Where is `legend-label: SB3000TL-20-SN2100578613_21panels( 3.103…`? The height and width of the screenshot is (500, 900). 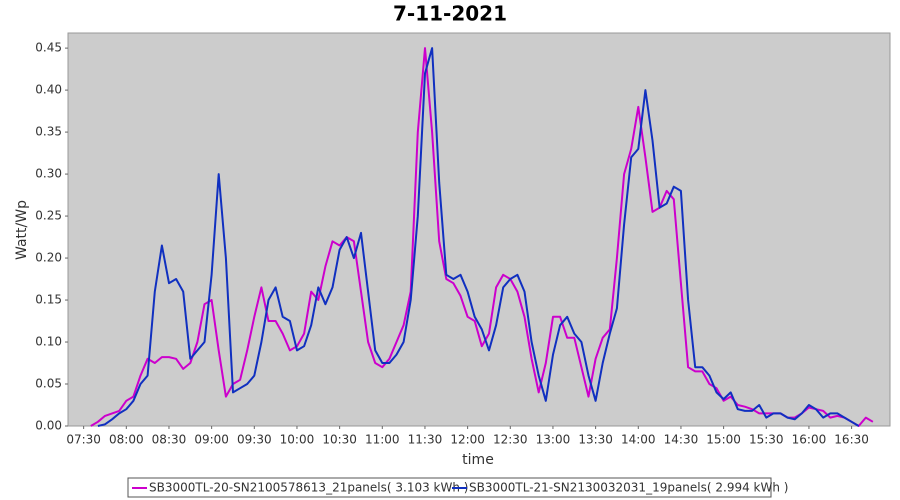
legend-label: SB3000TL-20-SN2100578613_21panels( 3.103… is located at coordinates (308, 488).